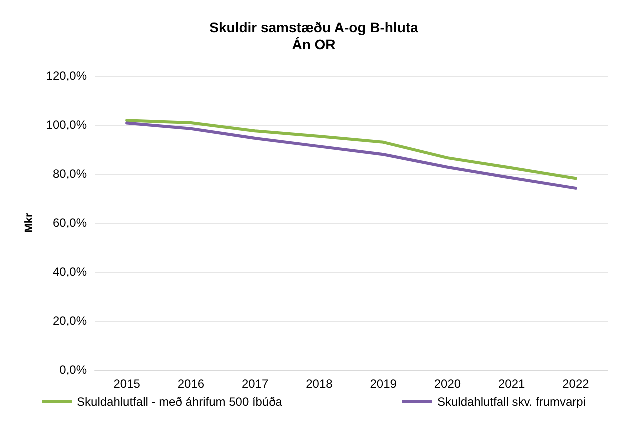  What do you see at coordinates (314, 36) in the screenshot?
I see `chart-title: Skuldir samstæðu A-og B-hluta Án OR` at bounding box center [314, 36].